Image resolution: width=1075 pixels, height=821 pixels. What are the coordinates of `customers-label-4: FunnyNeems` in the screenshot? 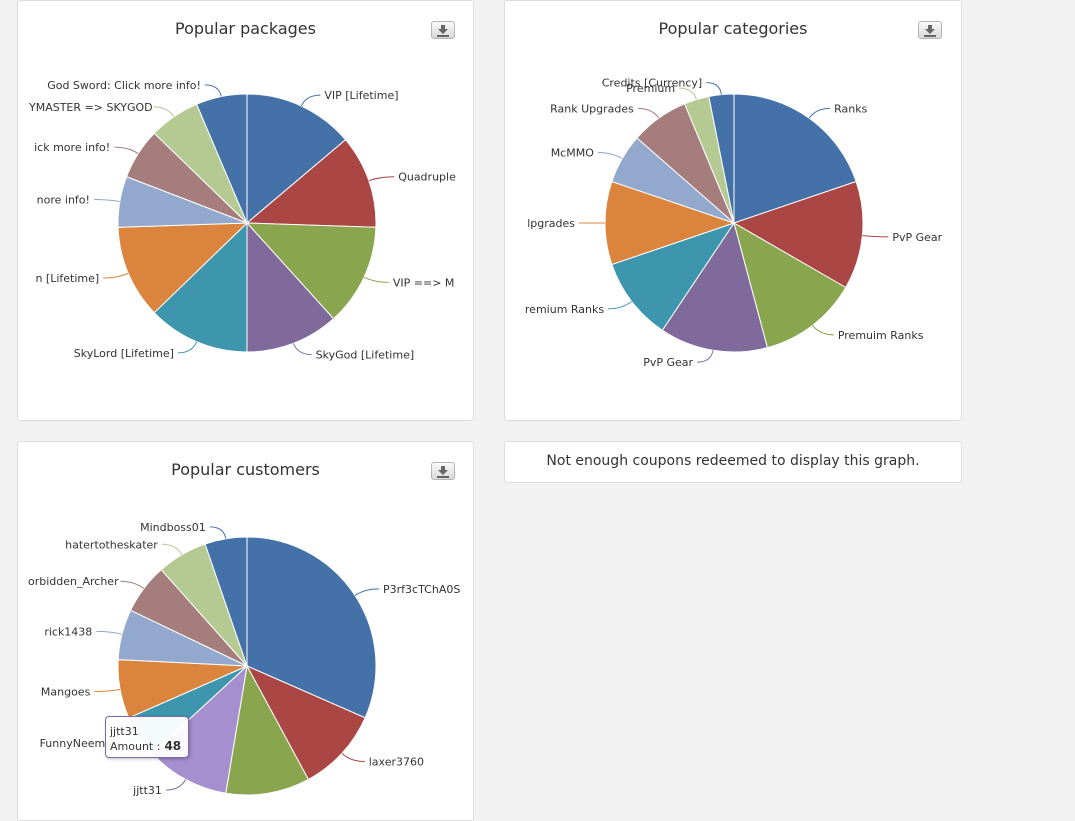 It's located at (76, 743).